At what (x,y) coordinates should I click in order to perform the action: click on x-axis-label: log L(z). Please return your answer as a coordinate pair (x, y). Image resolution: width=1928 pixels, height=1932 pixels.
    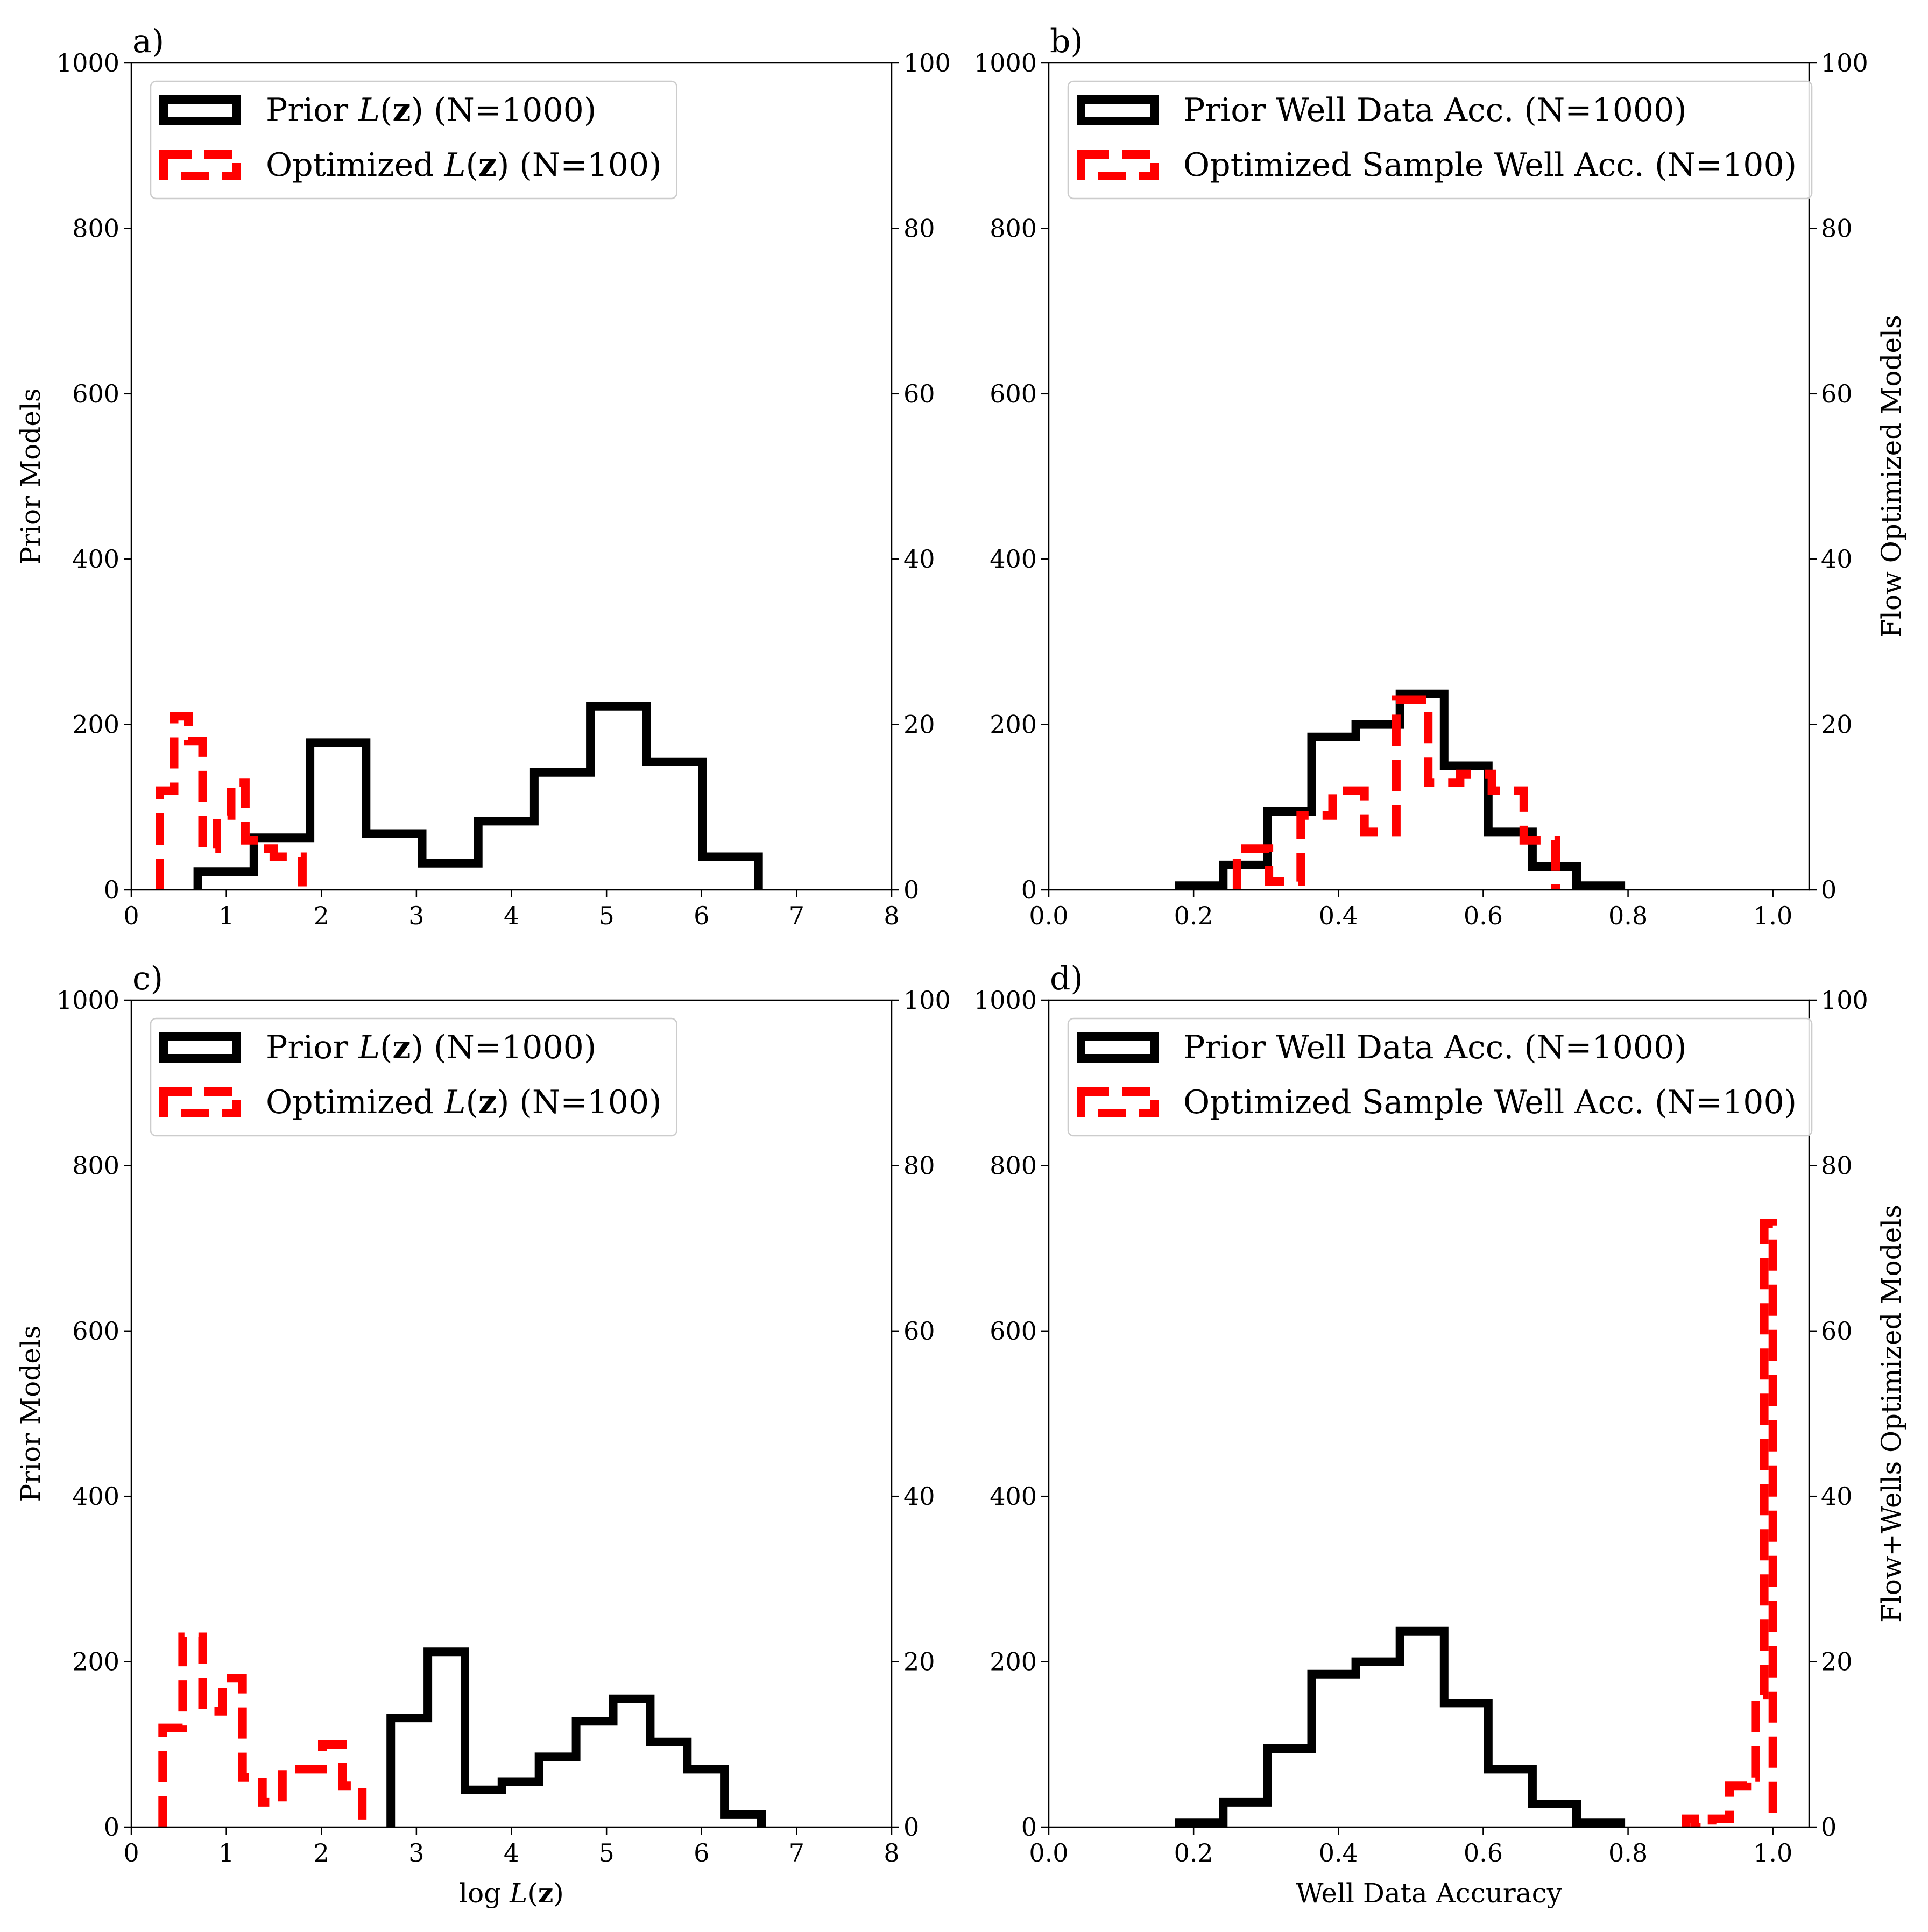
    Looking at the image, I should click on (512, 1893).